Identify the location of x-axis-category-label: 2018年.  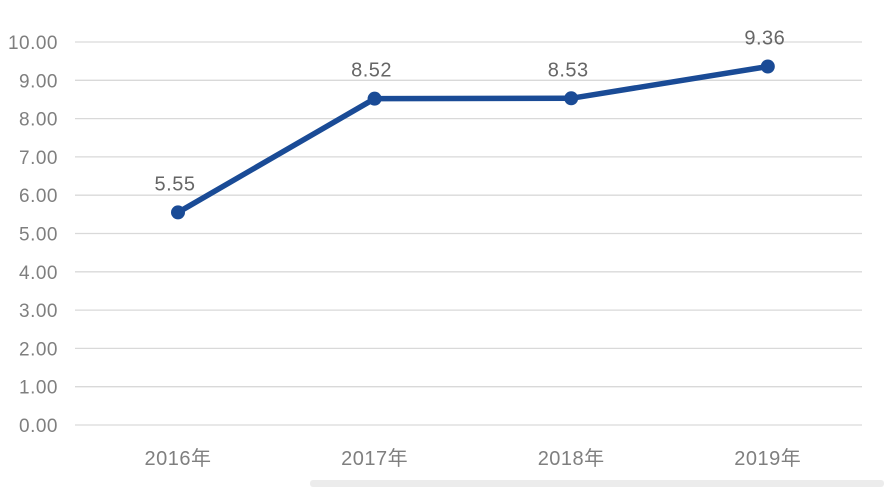
(571, 458).